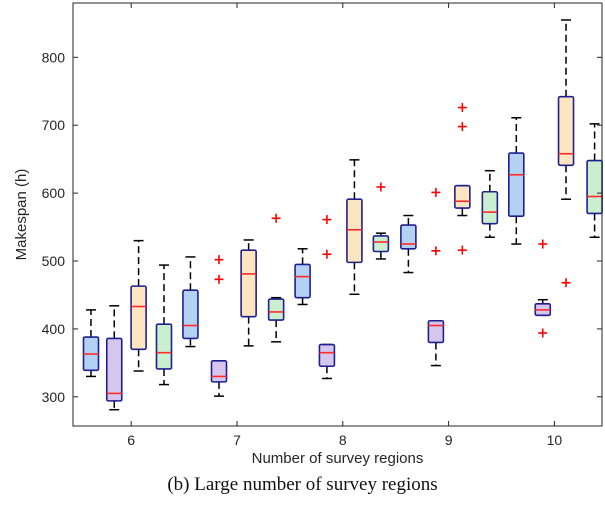 This screenshot has width=605, height=515. Describe the element at coordinates (449, 440) in the screenshot. I see `x-tick-label-9: 9` at that location.